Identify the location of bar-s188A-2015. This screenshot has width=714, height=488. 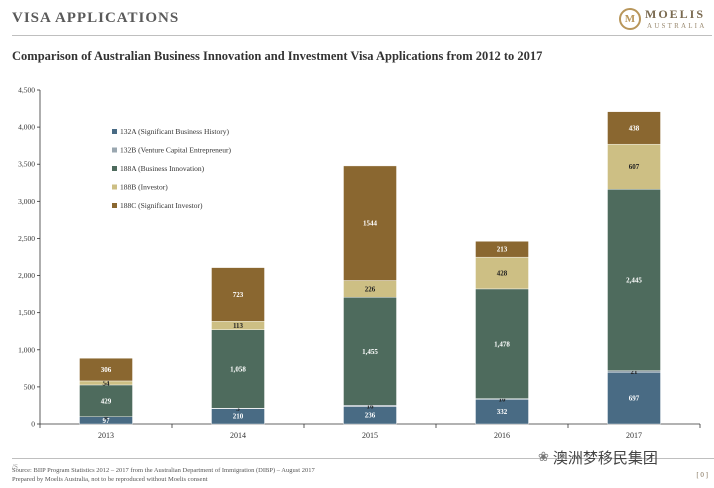
(370, 351).